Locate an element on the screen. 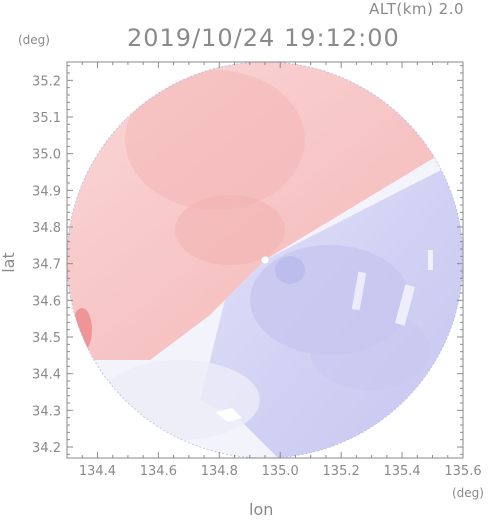 The height and width of the screenshot is (521, 491). y-tick-label: 35.1 is located at coordinates (46, 118).